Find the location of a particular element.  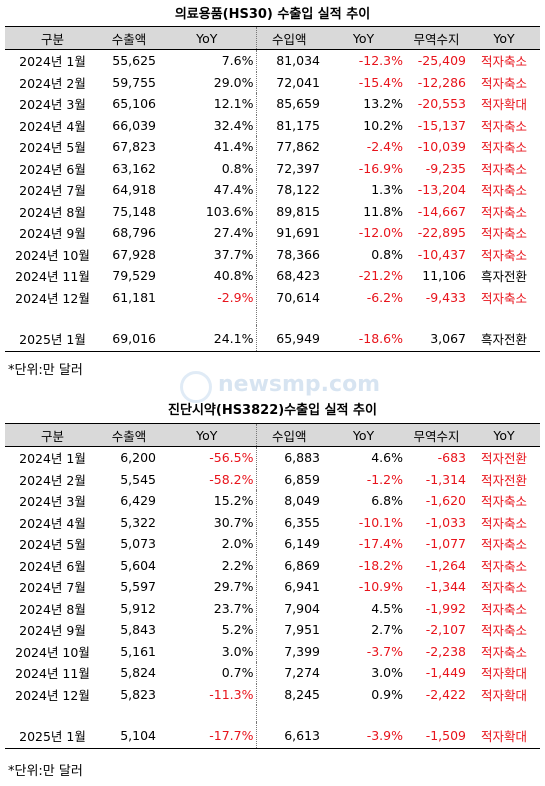

table-row: 2024년 10월 5,161 3.0% 7,399 -3.7% -2,238 적자축소 is located at coordinates (272, 651).